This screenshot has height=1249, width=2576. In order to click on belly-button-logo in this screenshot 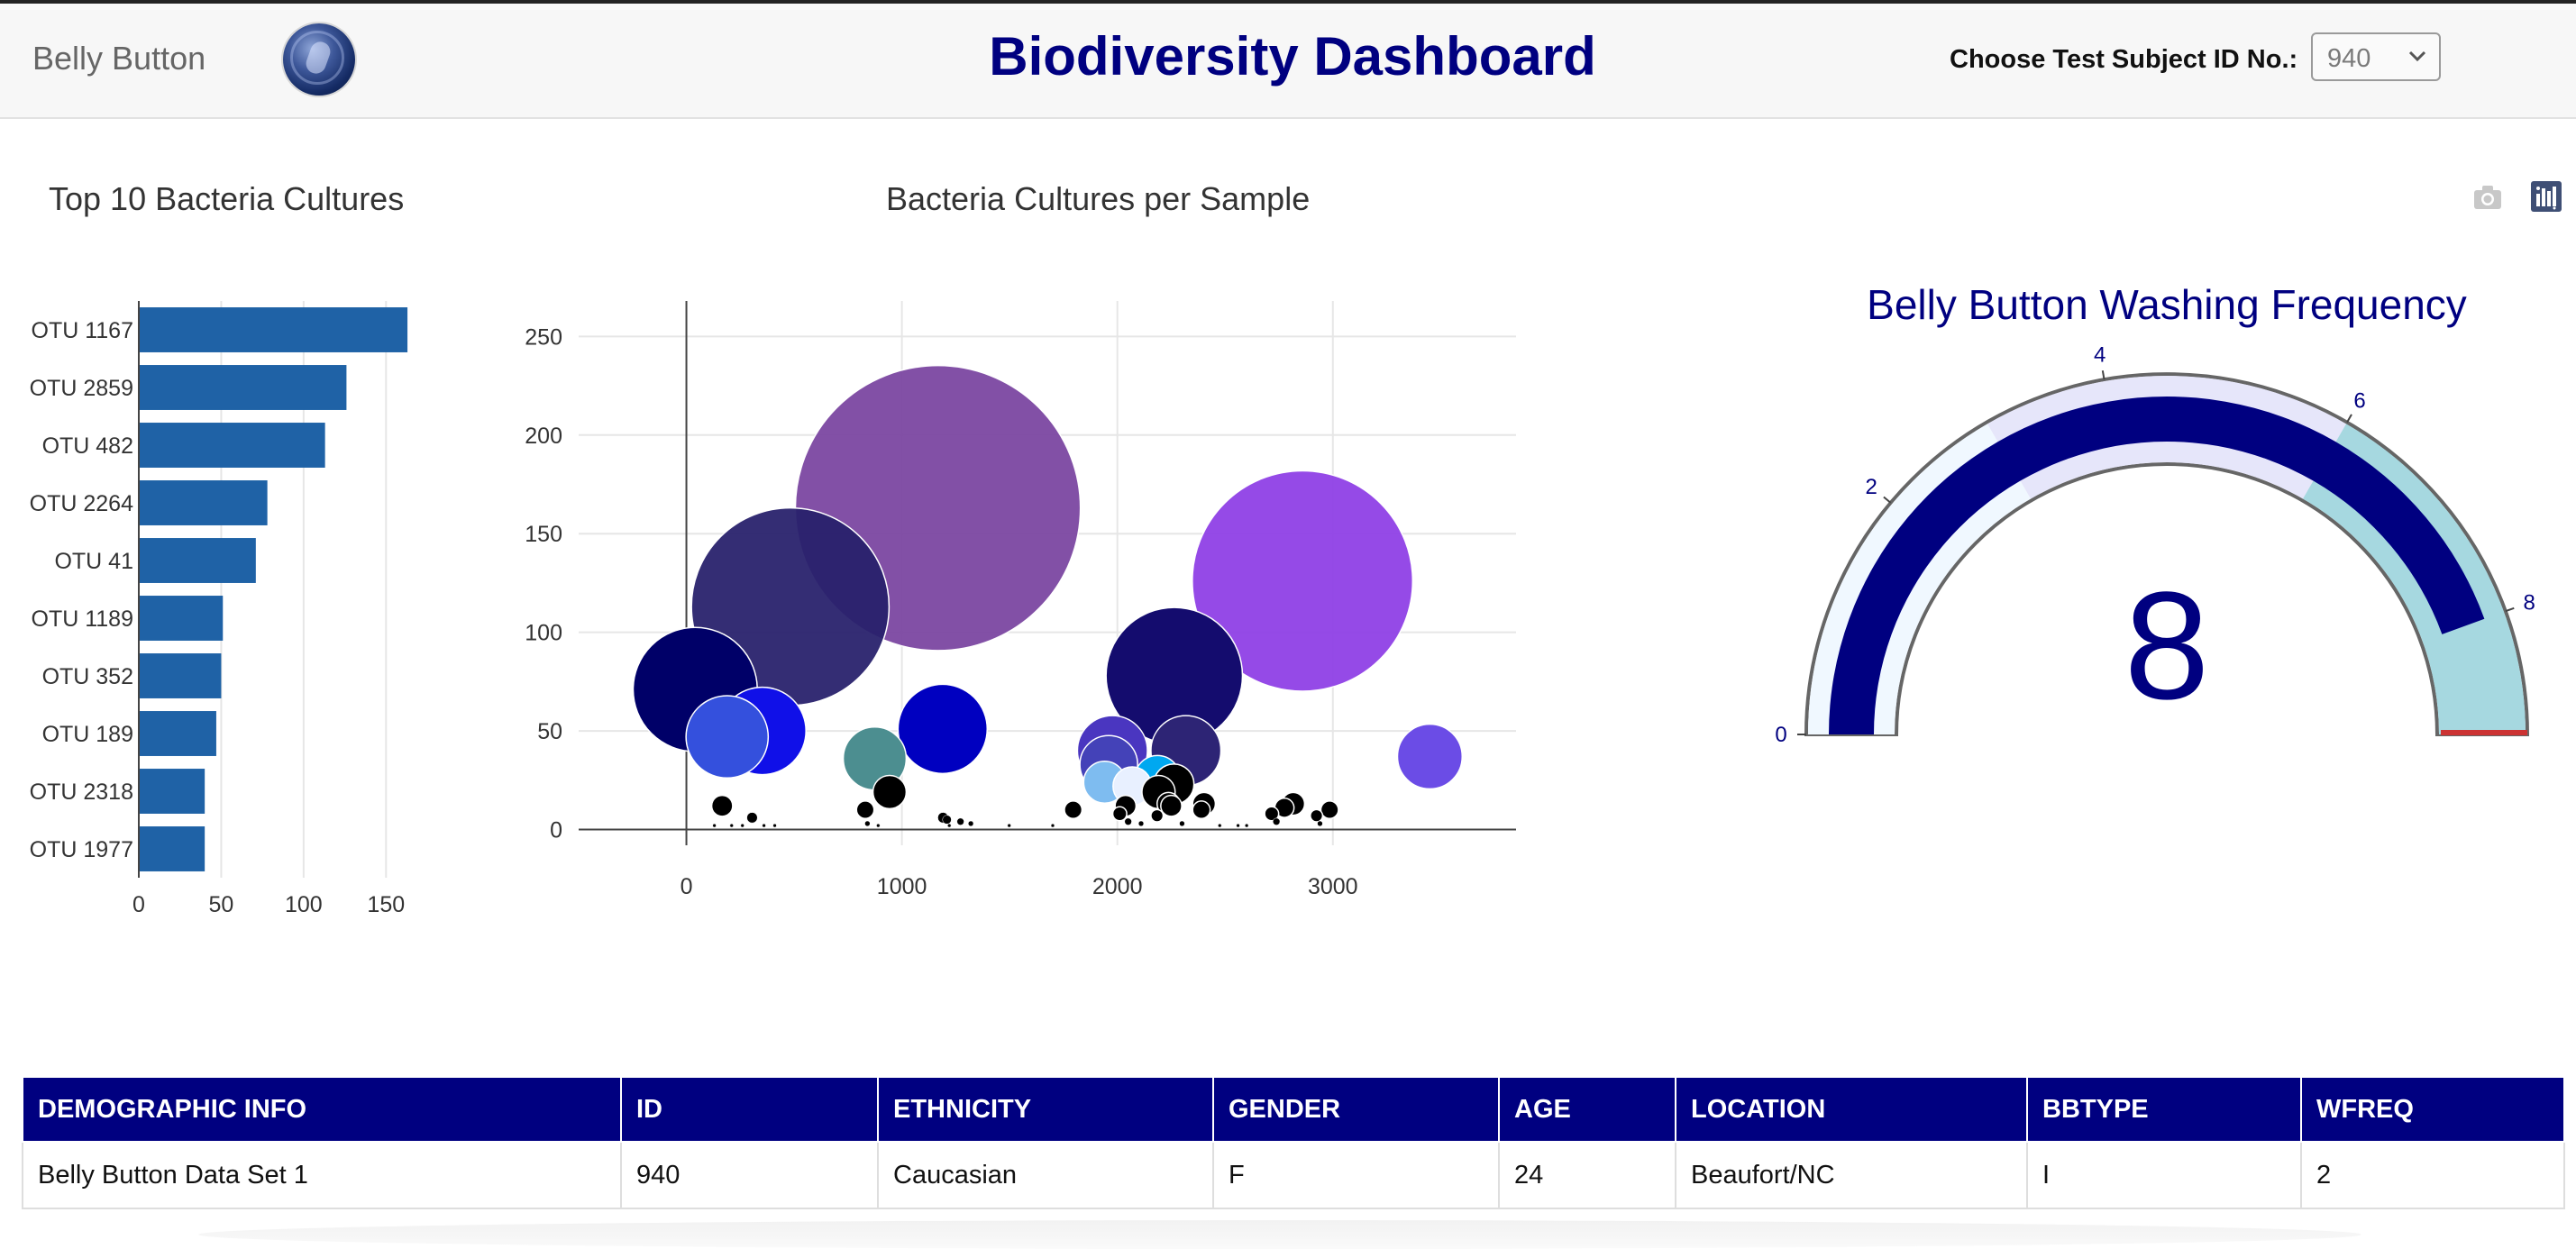, I will do `click(319, 59)`.